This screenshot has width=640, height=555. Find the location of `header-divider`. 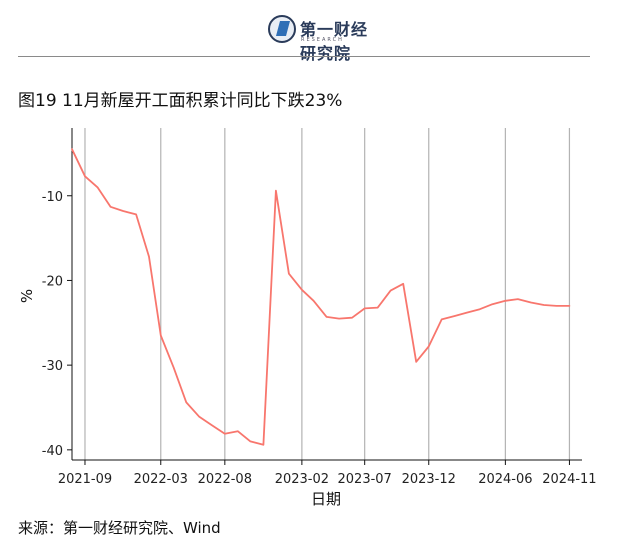

header-divider is located at coordinates (304, 56).